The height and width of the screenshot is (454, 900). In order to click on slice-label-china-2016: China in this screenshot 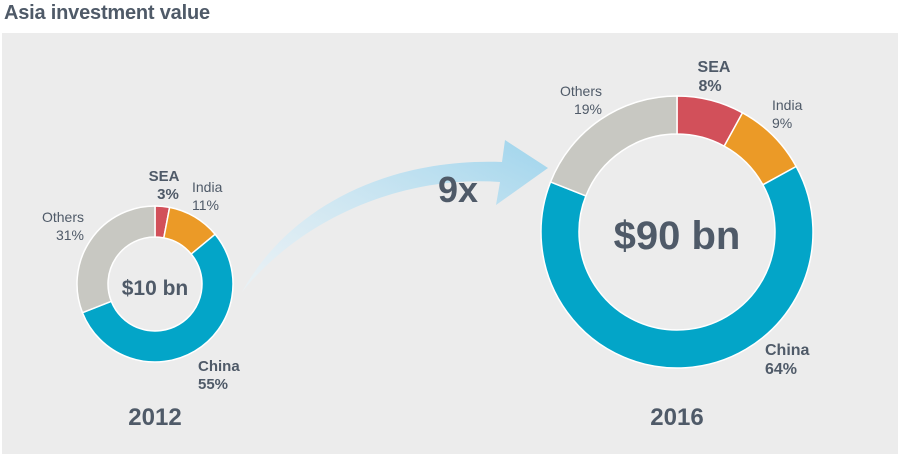, I will do `click(787, 350)`.